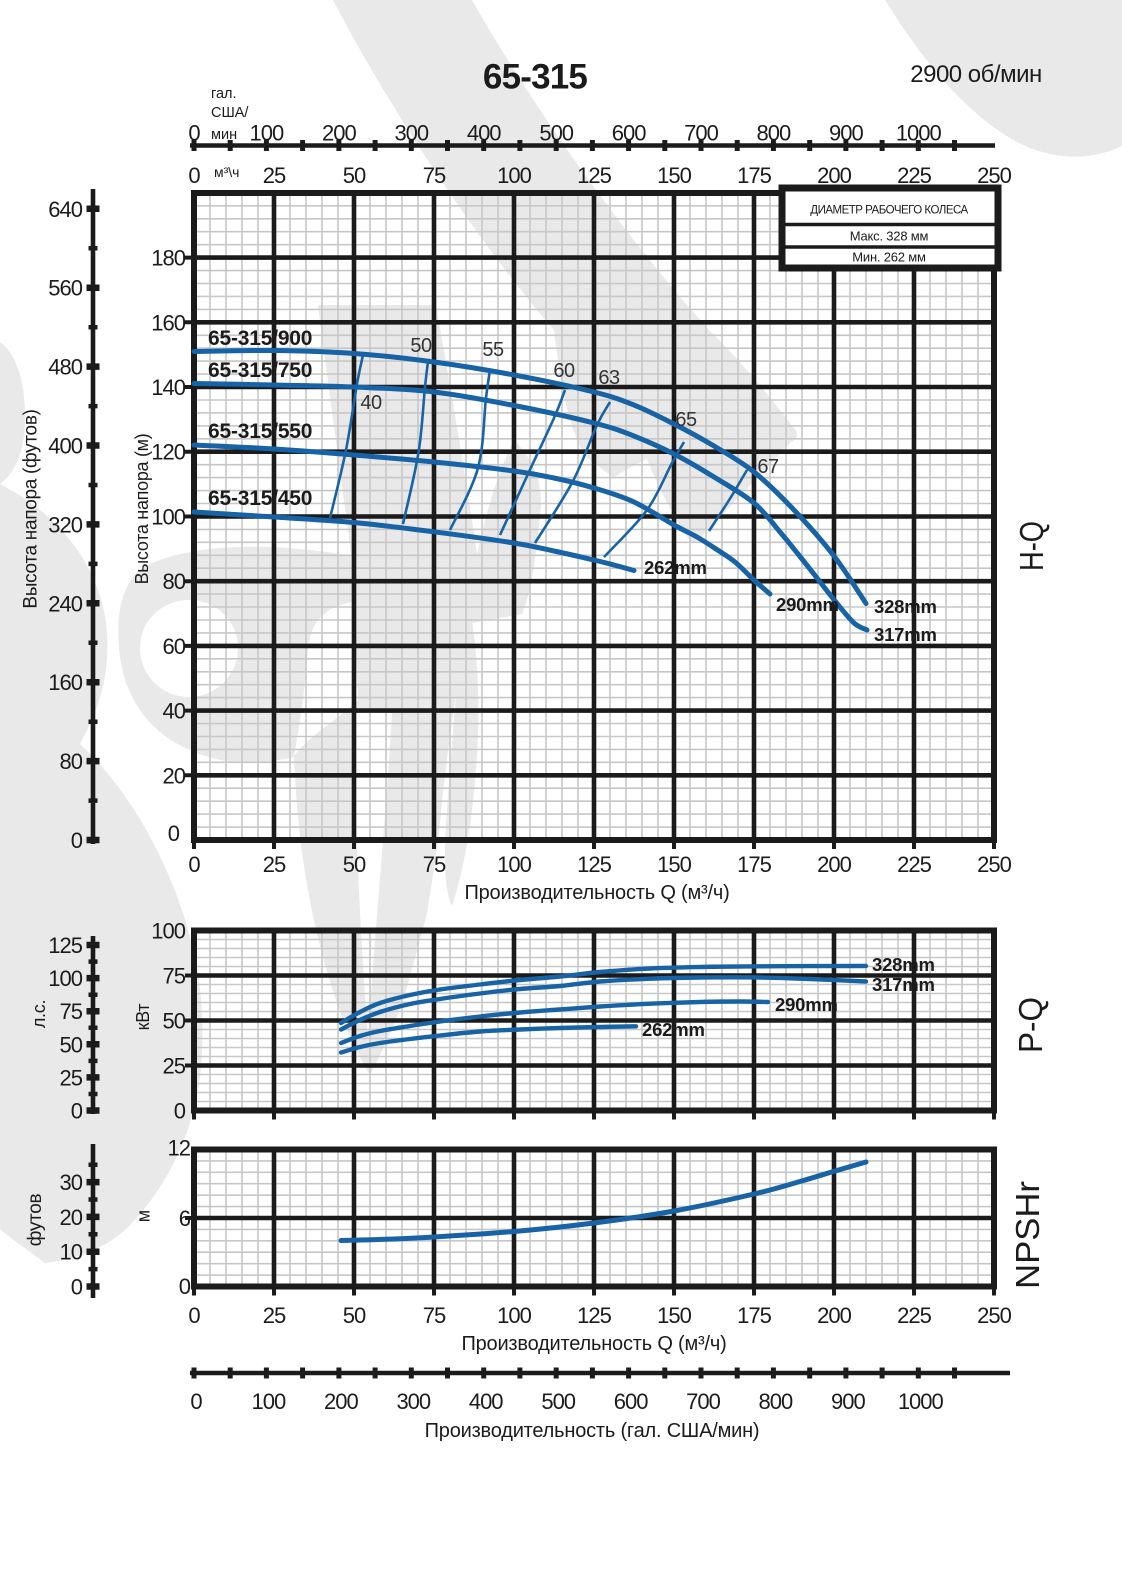 The height and width of the screenshot is (1573, 1122). Describe the element at coordinates (179, 1148) in the screenshot. I see `svg-text: 12` at that location.